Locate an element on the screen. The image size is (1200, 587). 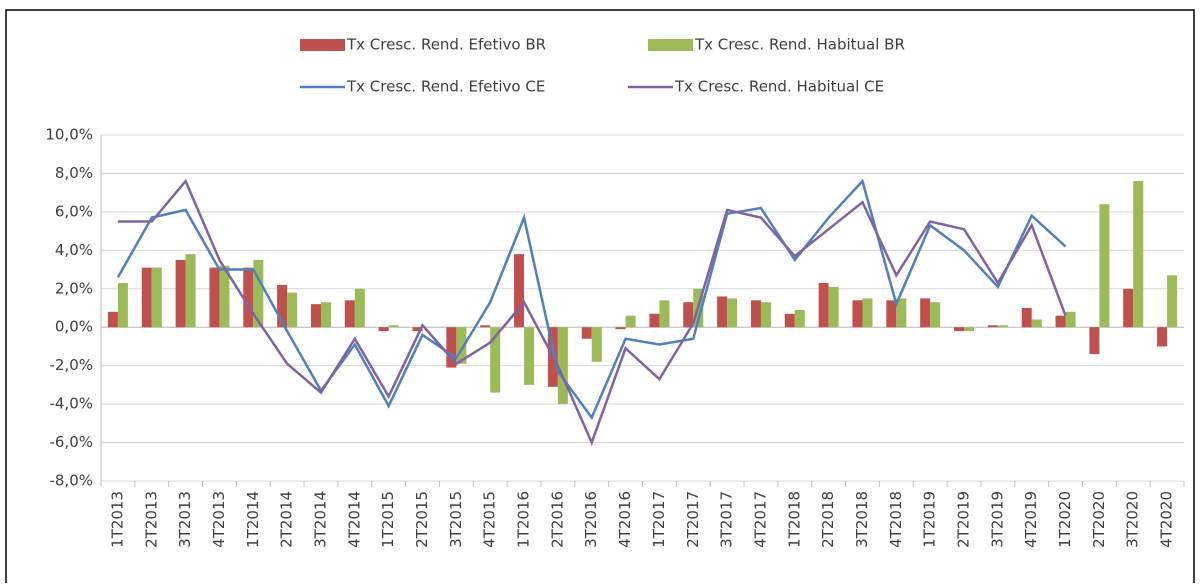
x-tick-label: 1T2016 is located at coordinates (524, 519).